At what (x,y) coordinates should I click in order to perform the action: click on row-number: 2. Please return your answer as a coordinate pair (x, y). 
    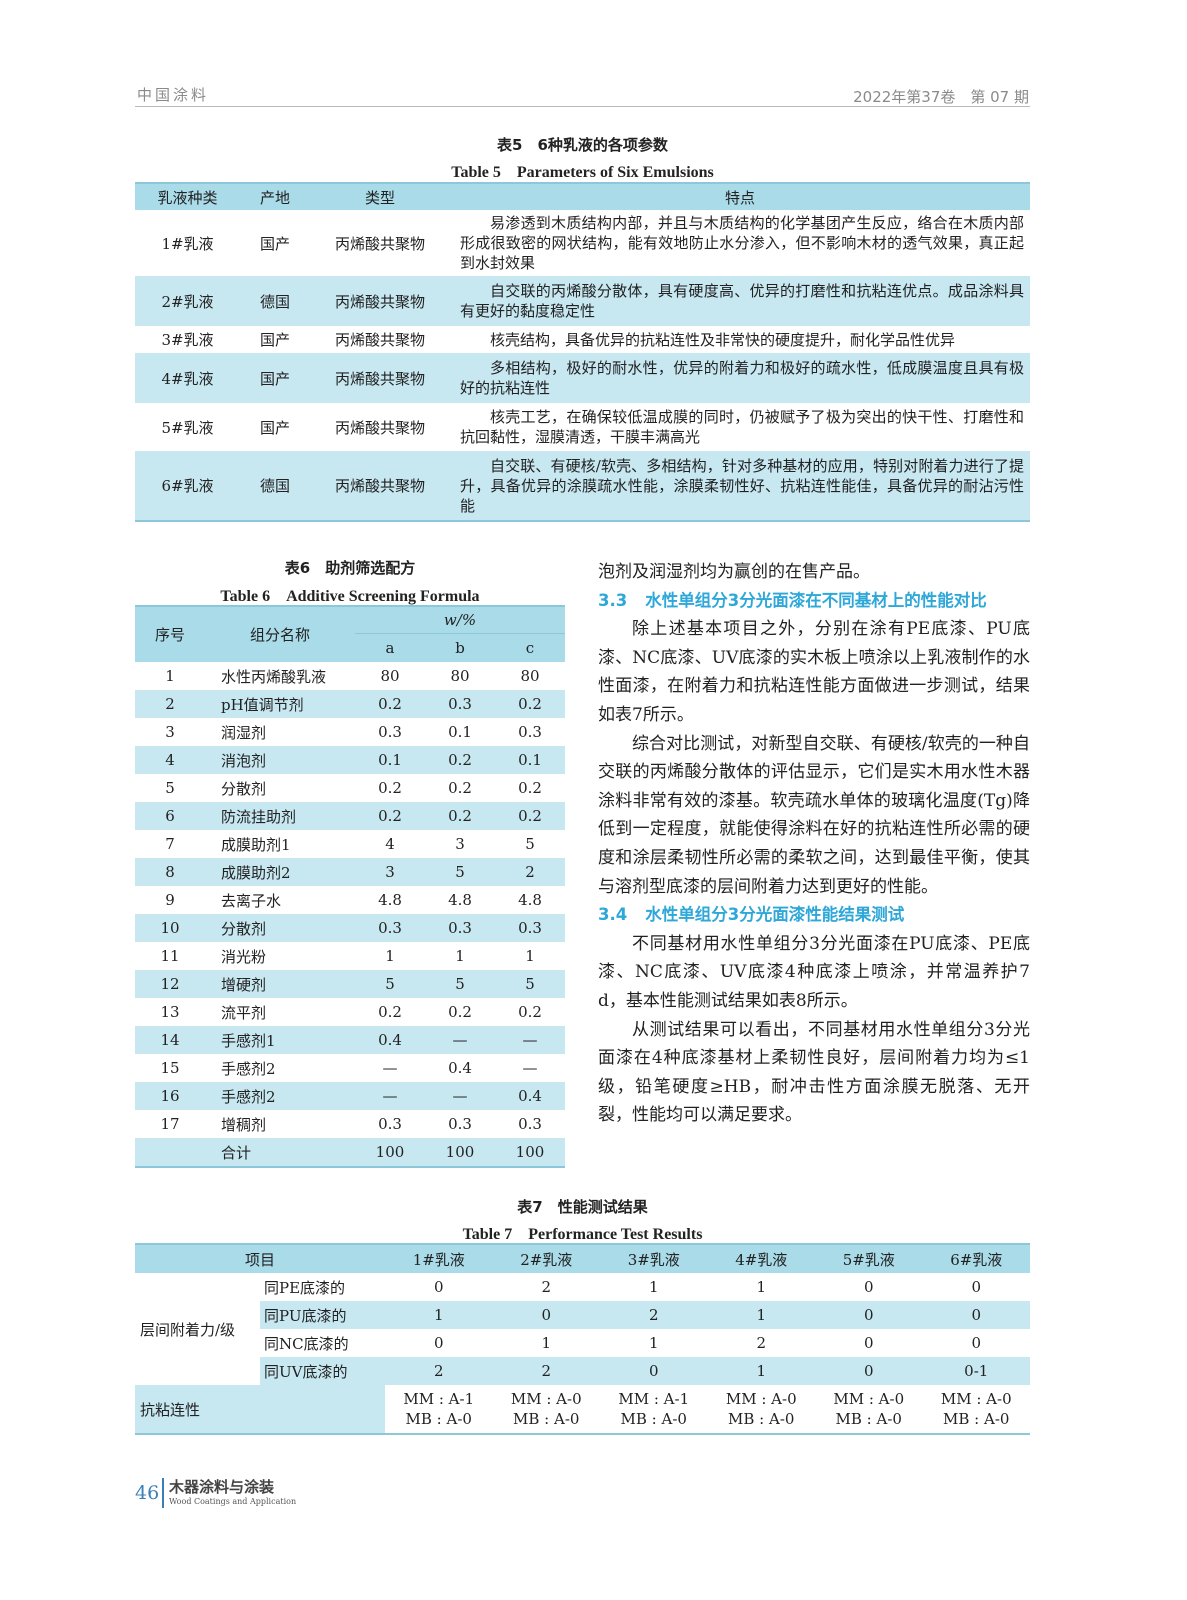
    Looking at the image, I should click on (170, 704).